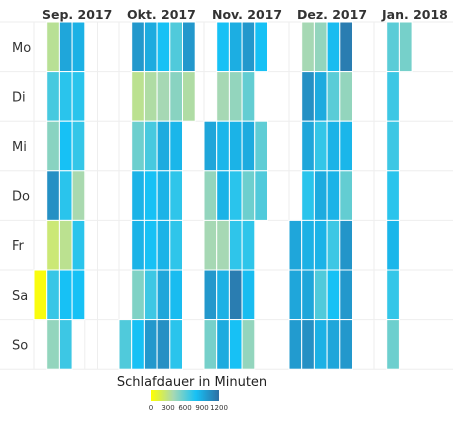  What do you see at coordinates (77, 14) in the screenshot?
I see `month-label: Sep. 2017` at bounding box center [77, 14].